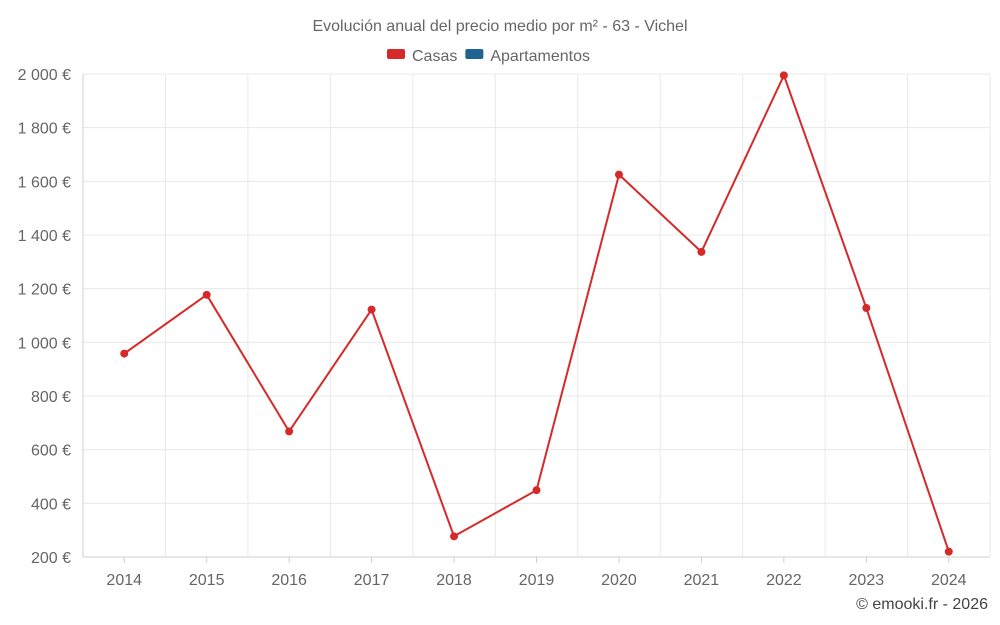  What do you see at coordinates (702, 580) in the screenshot?
I see `x-tick-label: 2021` at bounding box center [702, 580].